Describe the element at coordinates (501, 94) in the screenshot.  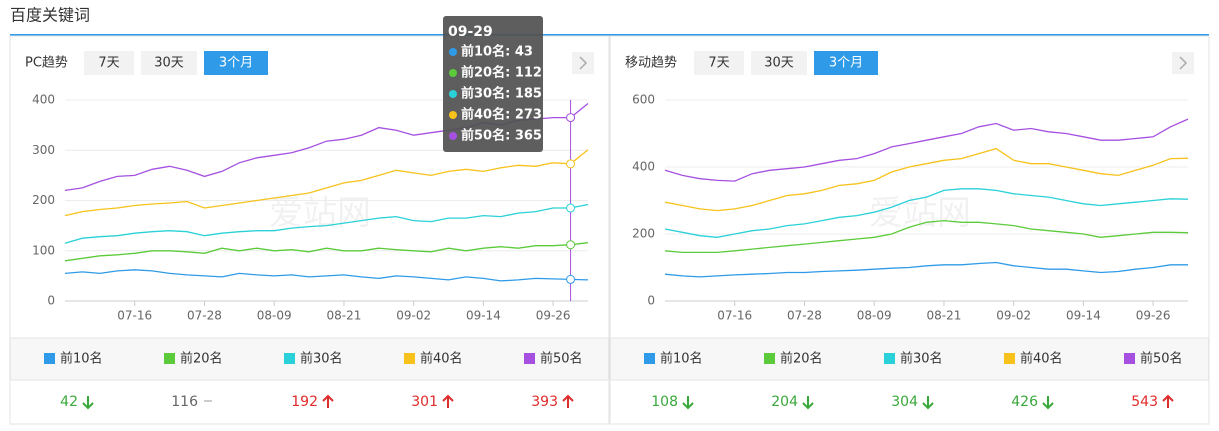
I see `tooltip-item: 前30名: 185` at that location.